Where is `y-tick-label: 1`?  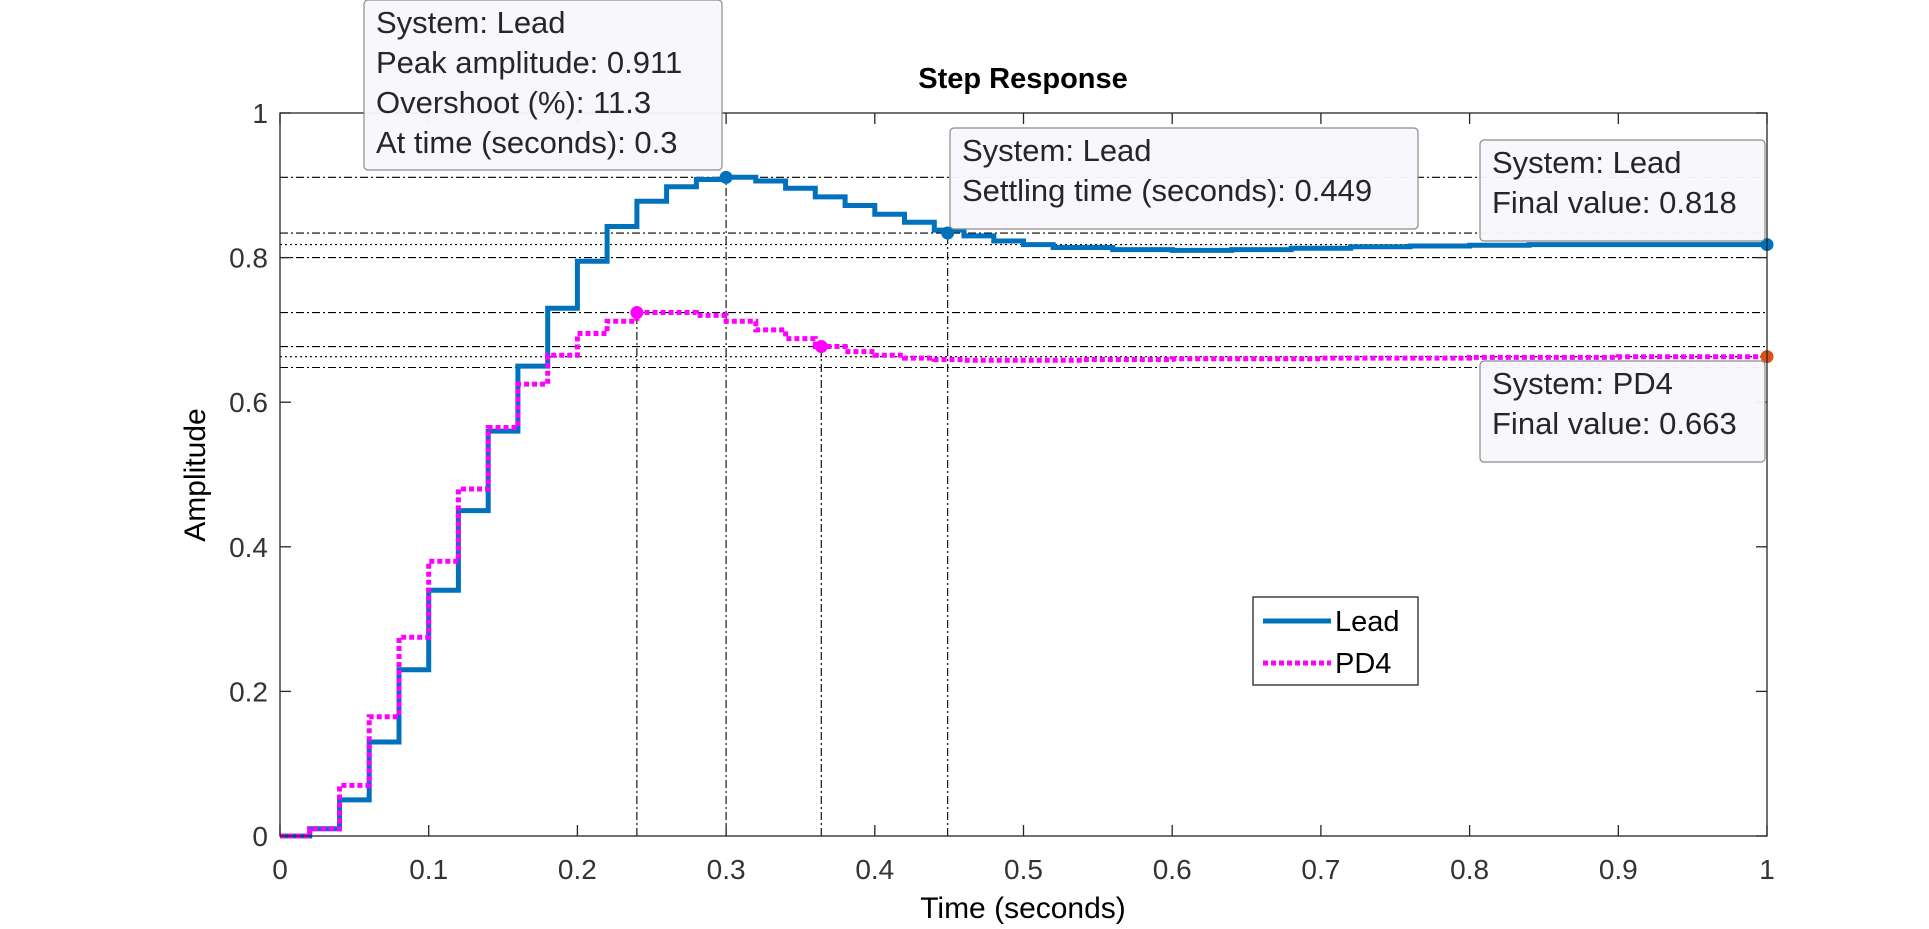 y-tick-label: 1 is located at coordinates (260, 113).